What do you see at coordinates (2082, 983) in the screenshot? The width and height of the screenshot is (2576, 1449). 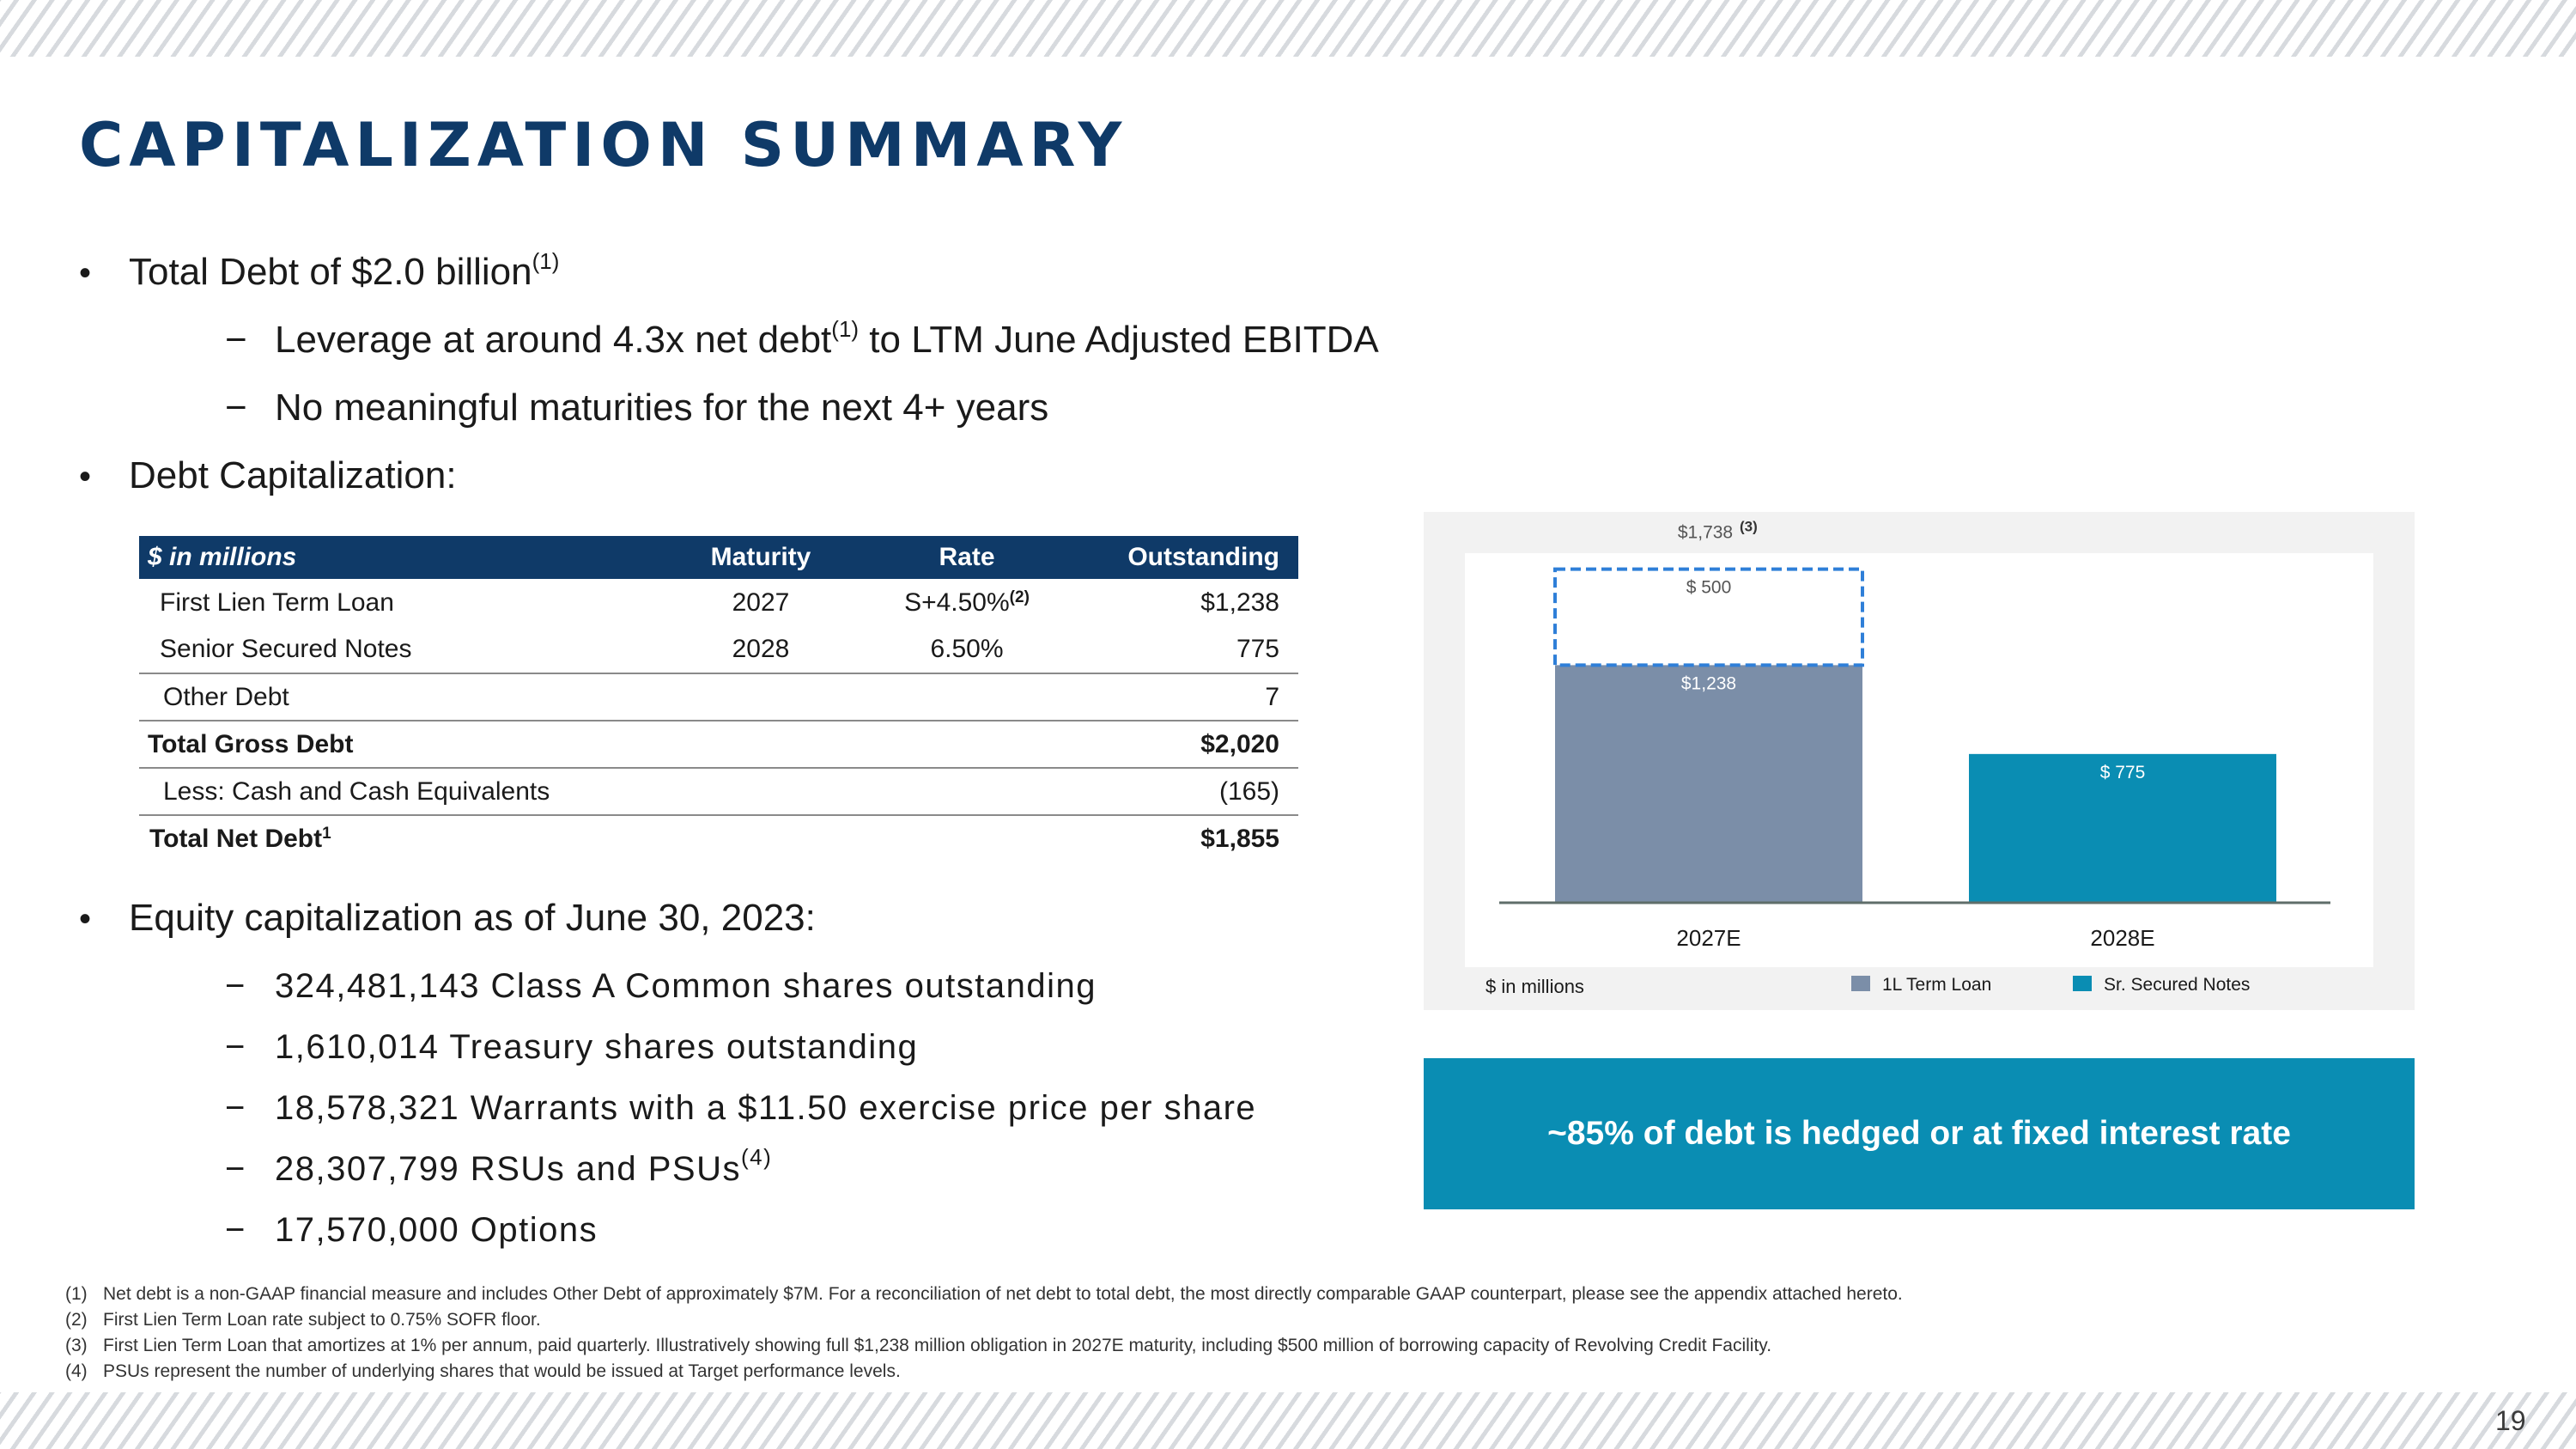 I see `legend-swatch-secured-notes` at bounding box center [2082, 983].